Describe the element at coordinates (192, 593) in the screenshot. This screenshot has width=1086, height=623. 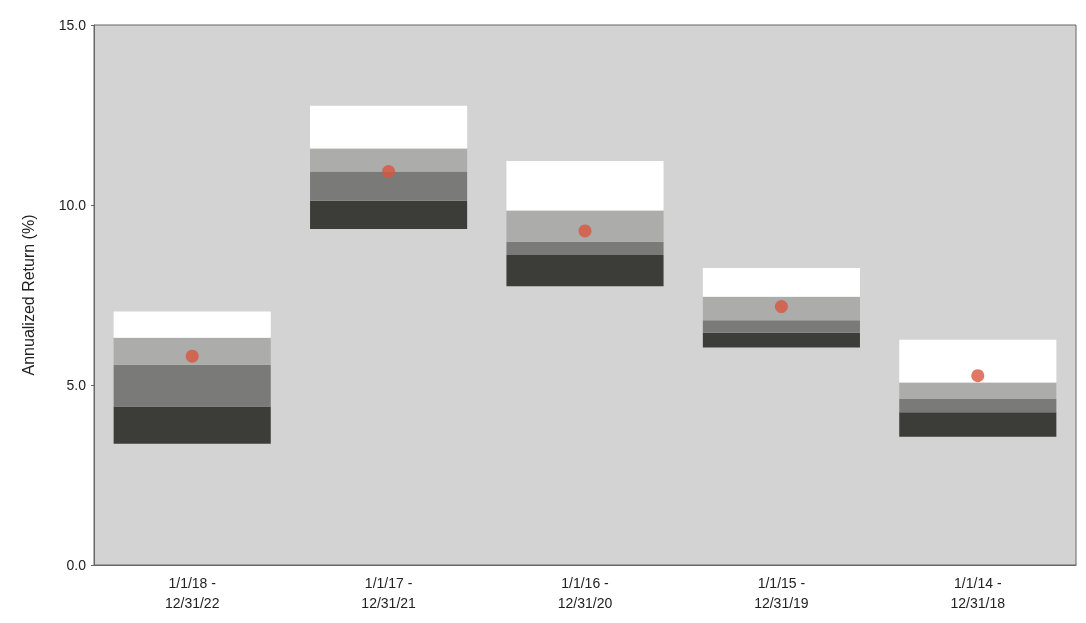
I see `x-tick-label: 1/1/18 - 12/31/22` at that location.